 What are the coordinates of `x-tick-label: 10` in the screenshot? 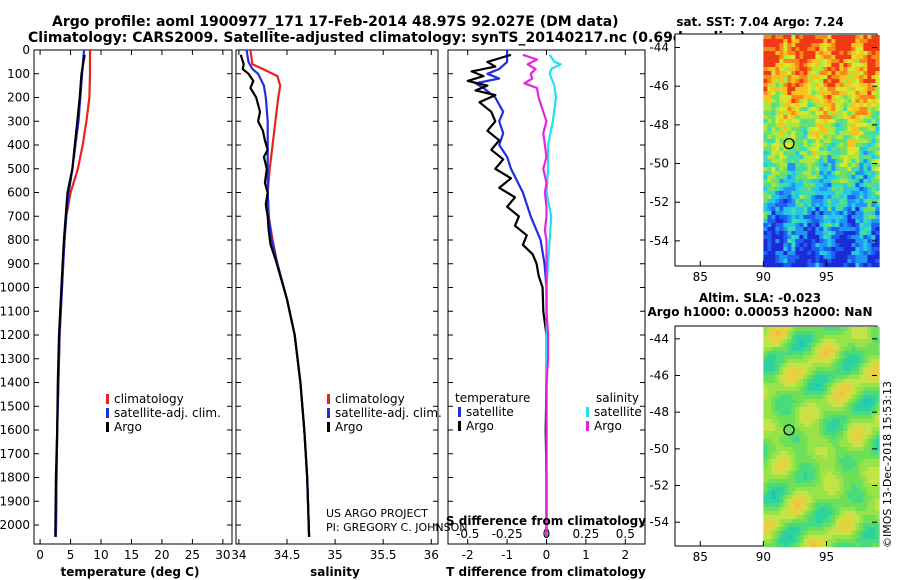 It's located at (100, 555).